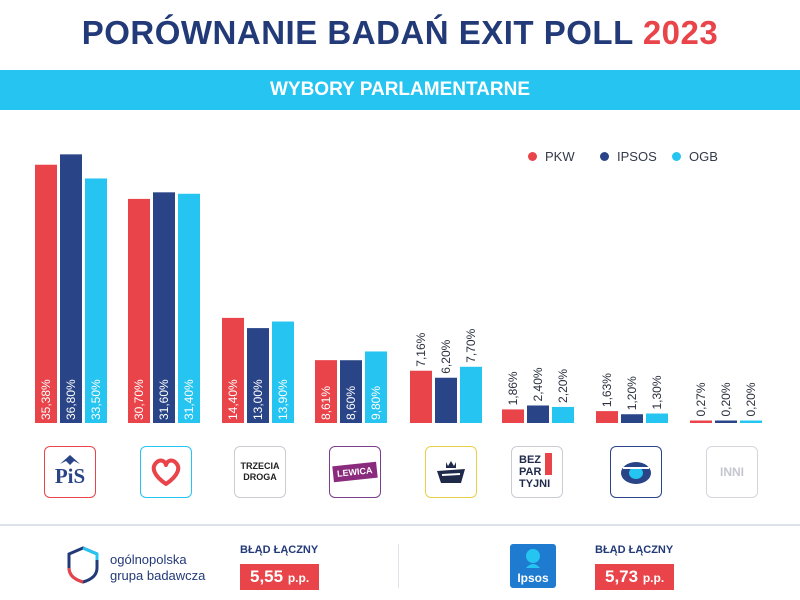 The width and height of the screenshot is (800, 600). I want to click on legend-dot-pkw, so click(532, 156).